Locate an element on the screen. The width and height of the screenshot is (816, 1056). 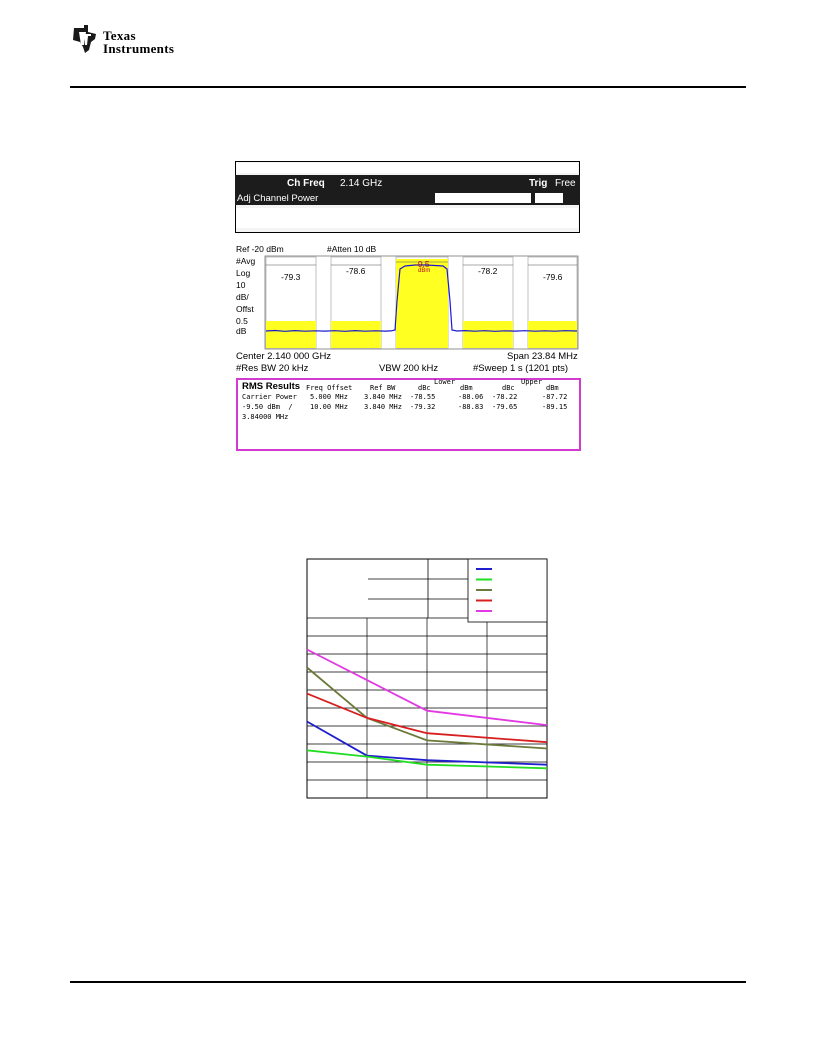
row-lower-dbc: -79.32 is located at coordinates (423, 407).